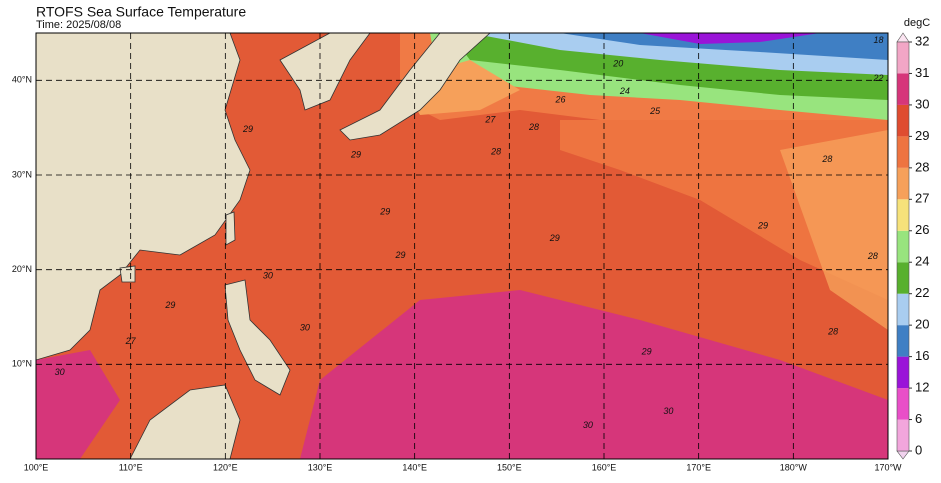 Image resolution: width=941 pixels, height=483 pixels. Describe the element at coordinates (888, 467) in the screenshot. I see `lon-tick-label: 170°W` at that location.